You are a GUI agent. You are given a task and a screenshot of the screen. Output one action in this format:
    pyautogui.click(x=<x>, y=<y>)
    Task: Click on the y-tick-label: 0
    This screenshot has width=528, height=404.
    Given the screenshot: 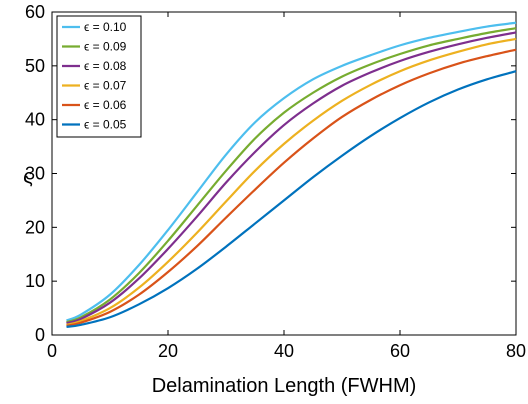 What is the action you would take?
    pyautogui.click(x=40, y=335)
    